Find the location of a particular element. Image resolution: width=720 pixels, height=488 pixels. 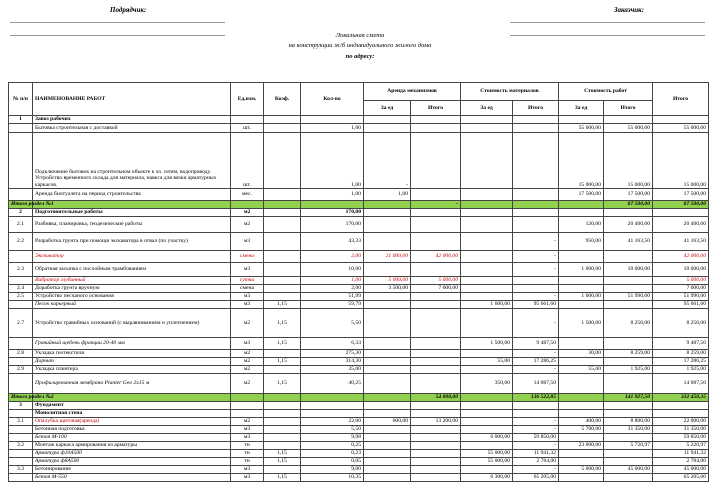

contractor-label: Подрядчик: is located at coordinates (128, 10).